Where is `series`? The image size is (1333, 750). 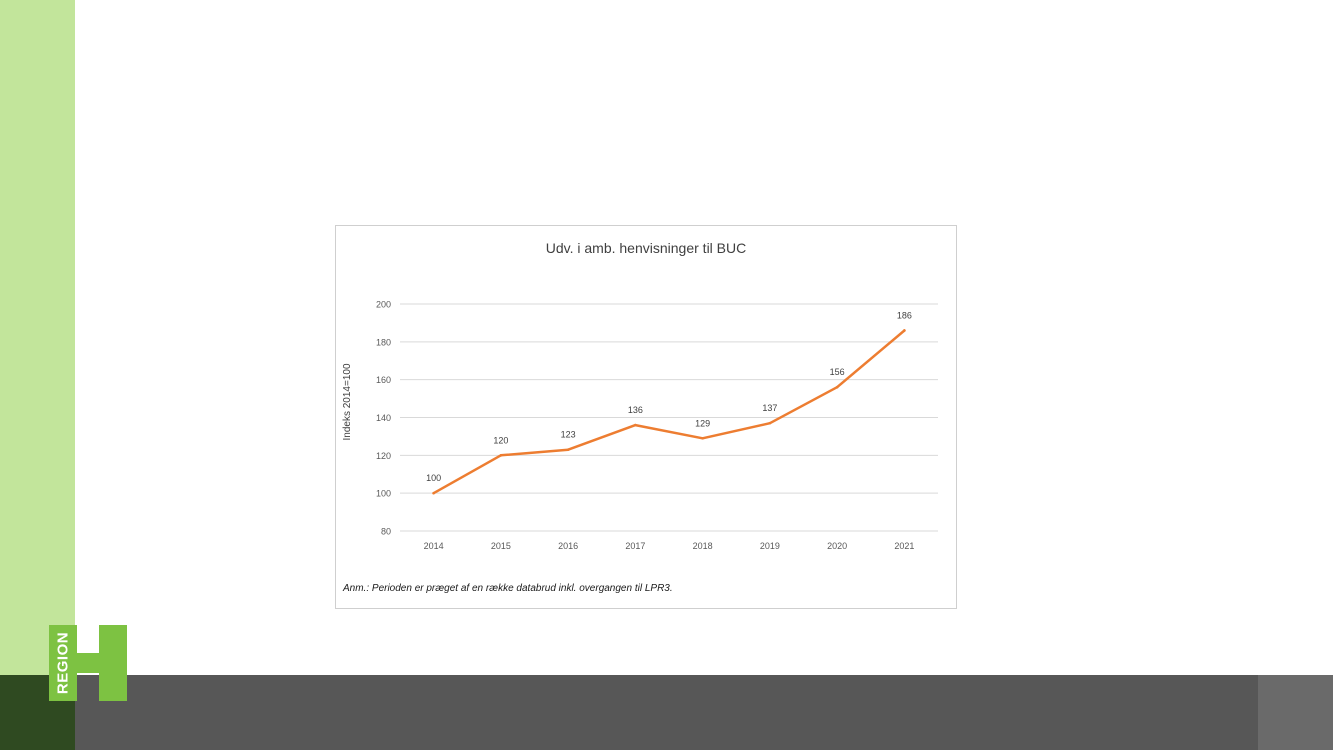 series is located at coordinates (669, 412).